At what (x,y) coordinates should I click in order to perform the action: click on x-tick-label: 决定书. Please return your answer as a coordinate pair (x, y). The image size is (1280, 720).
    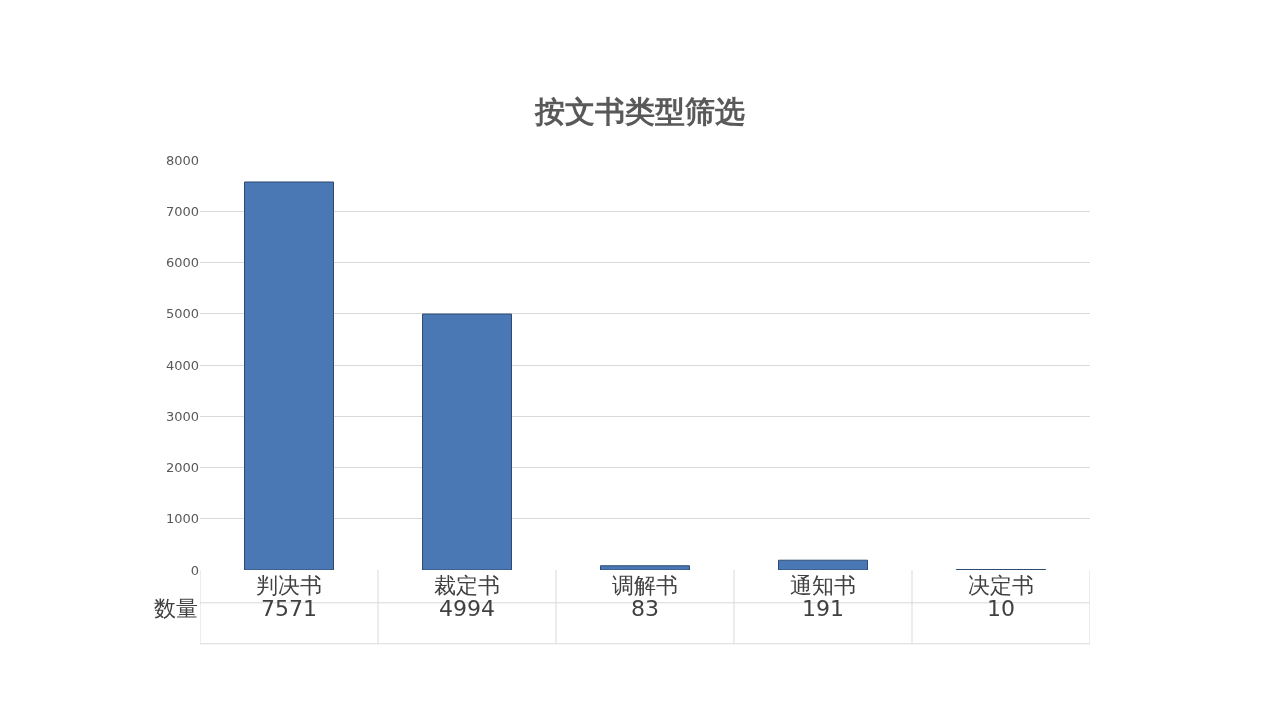
    Looking at the image, I should click on (1001, 585).